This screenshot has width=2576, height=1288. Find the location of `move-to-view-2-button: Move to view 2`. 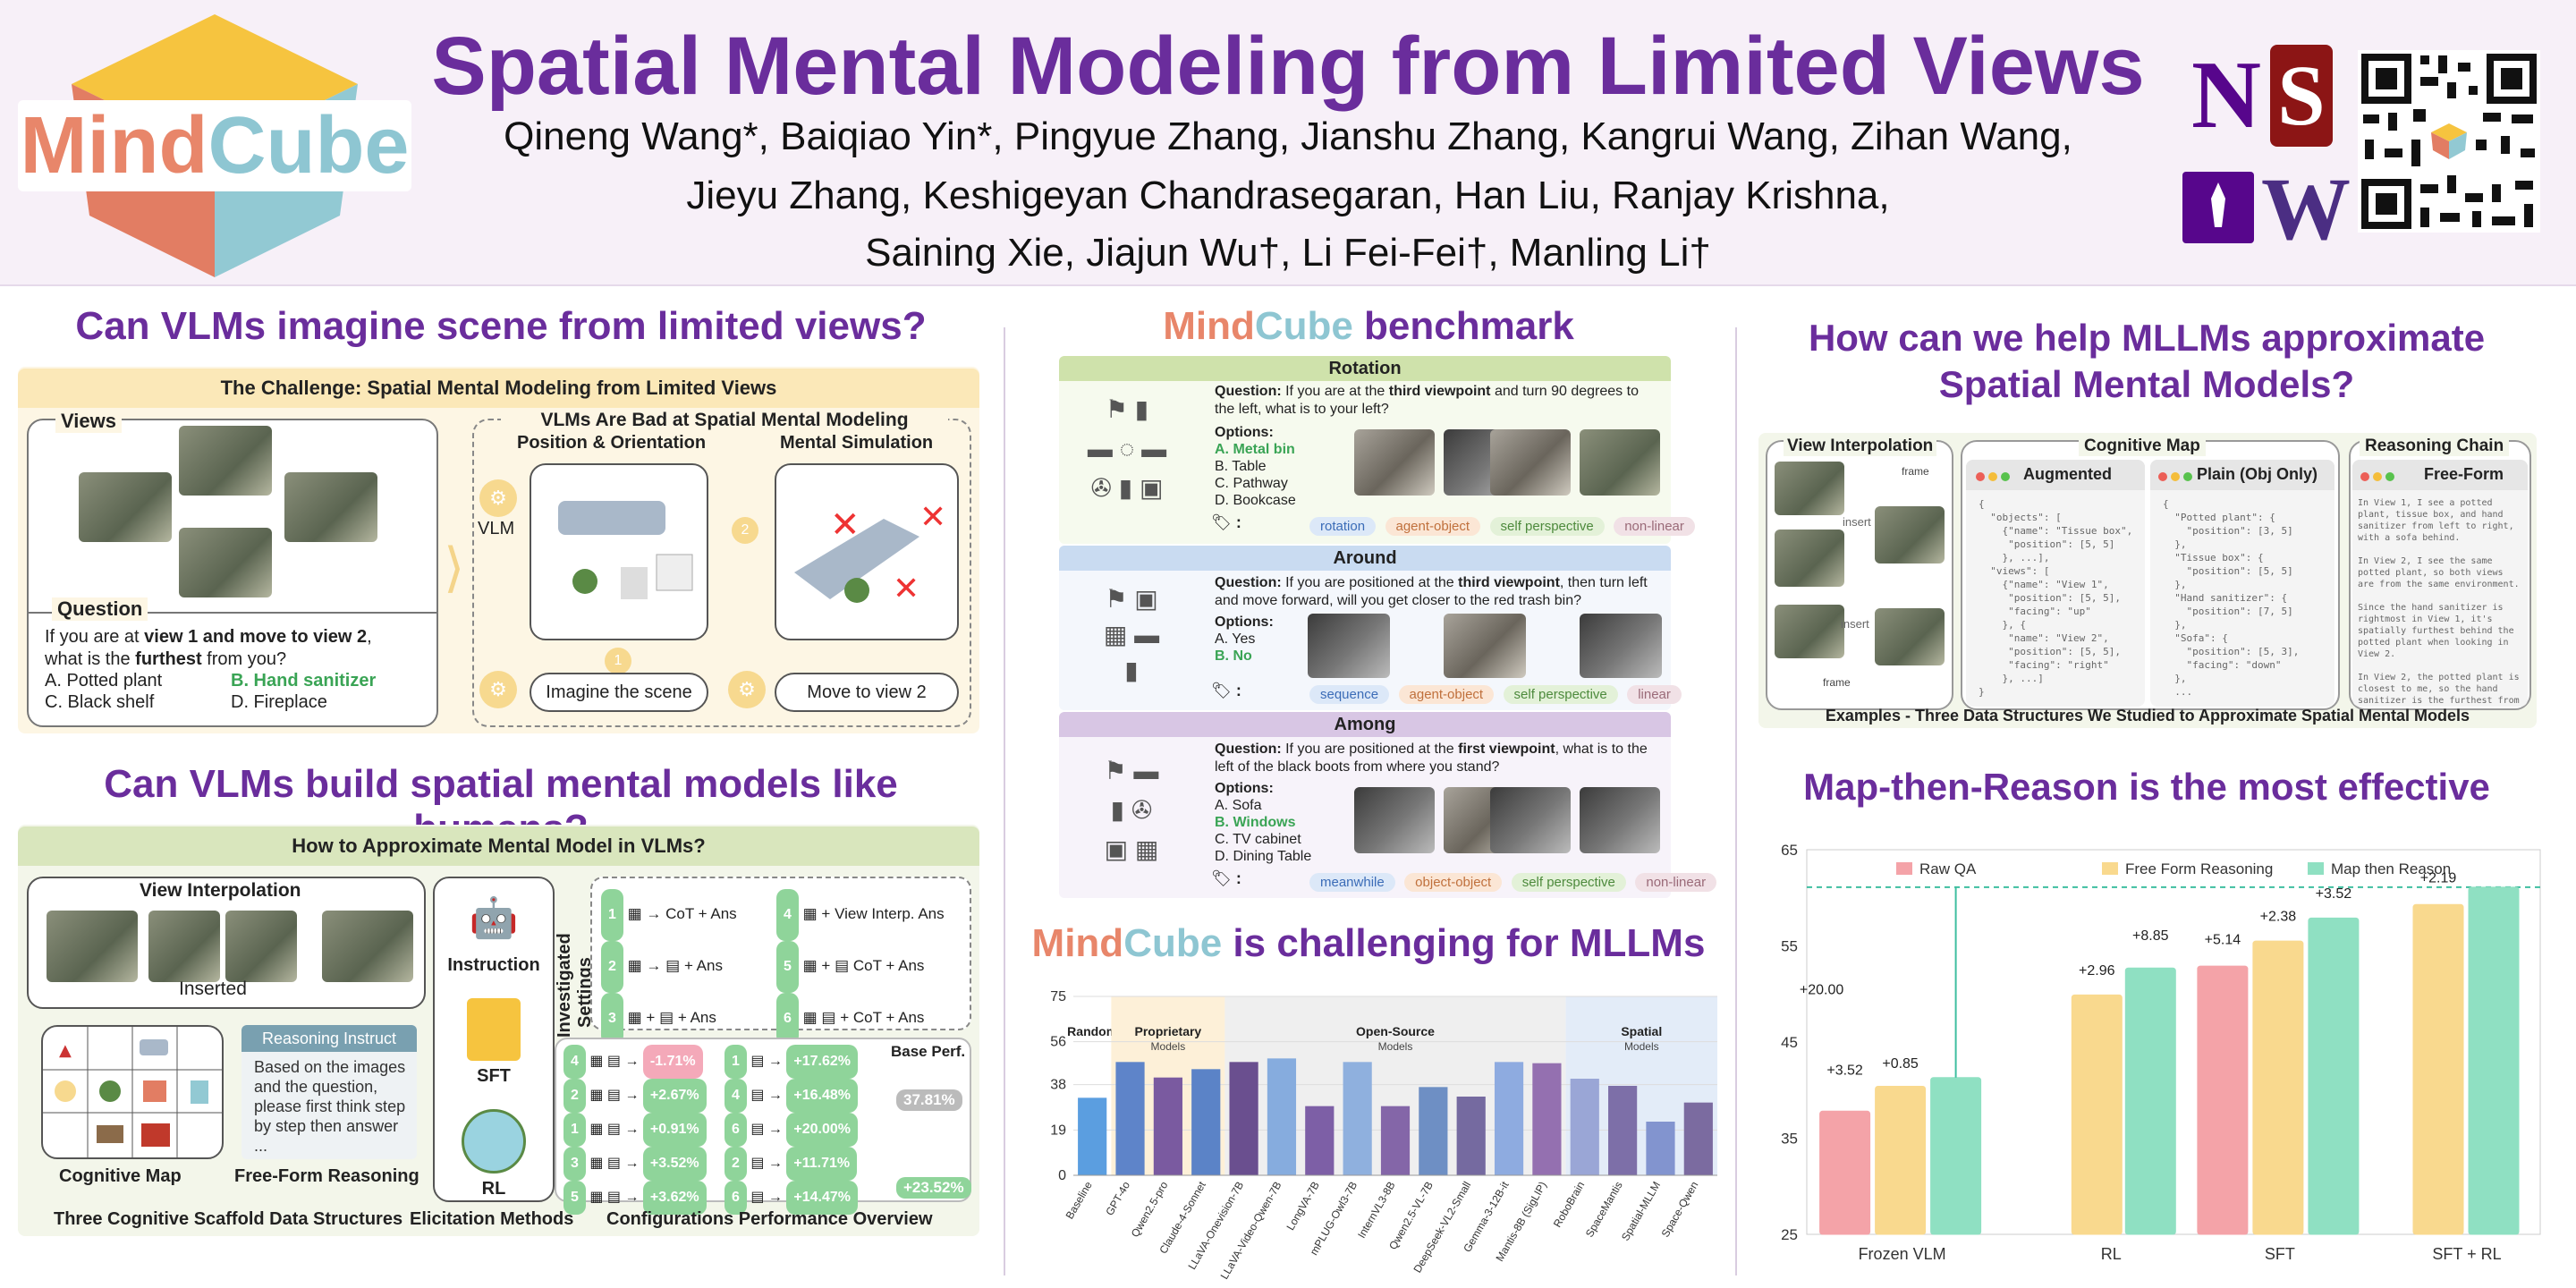

move-to-view-2-button: Move to view 2 is located at coordinates (867, 692).